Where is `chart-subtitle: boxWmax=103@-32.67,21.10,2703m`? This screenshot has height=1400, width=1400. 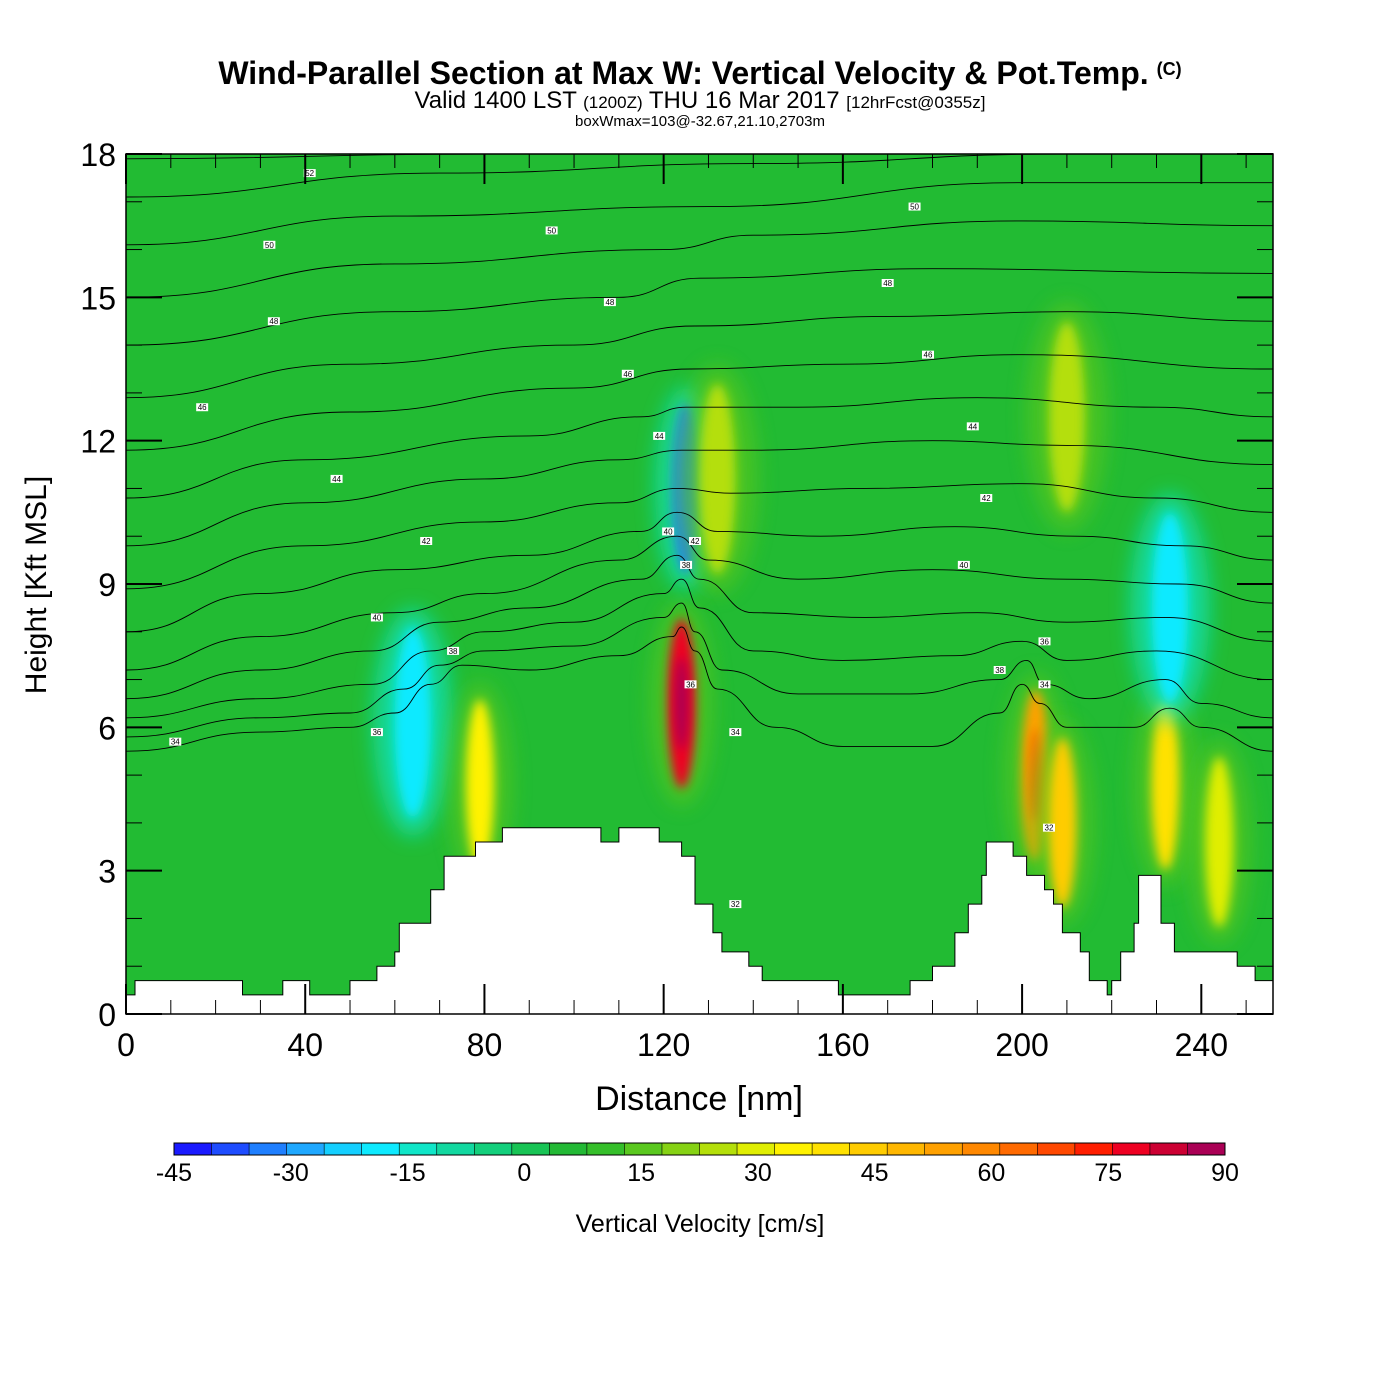
chart-subtitle: boxWmax=103@-32.67,21.10,2703m is located at coordinates (700, 121).